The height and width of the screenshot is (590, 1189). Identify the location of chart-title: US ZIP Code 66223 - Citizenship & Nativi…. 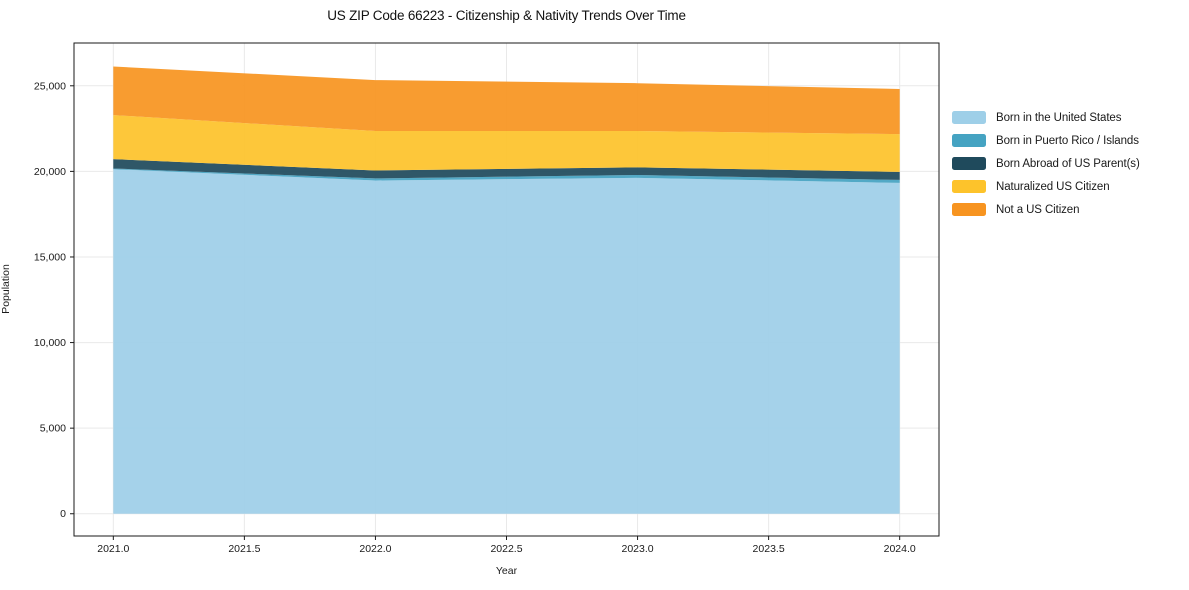
(506, 15).